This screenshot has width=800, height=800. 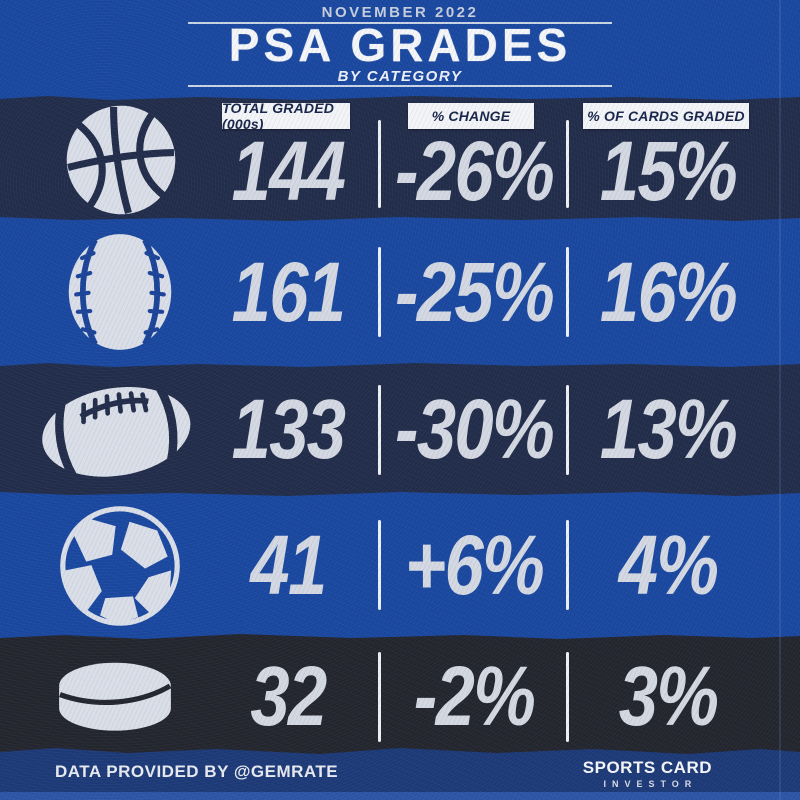 I want to click on baseball-icon, so click(x=120, y=292).